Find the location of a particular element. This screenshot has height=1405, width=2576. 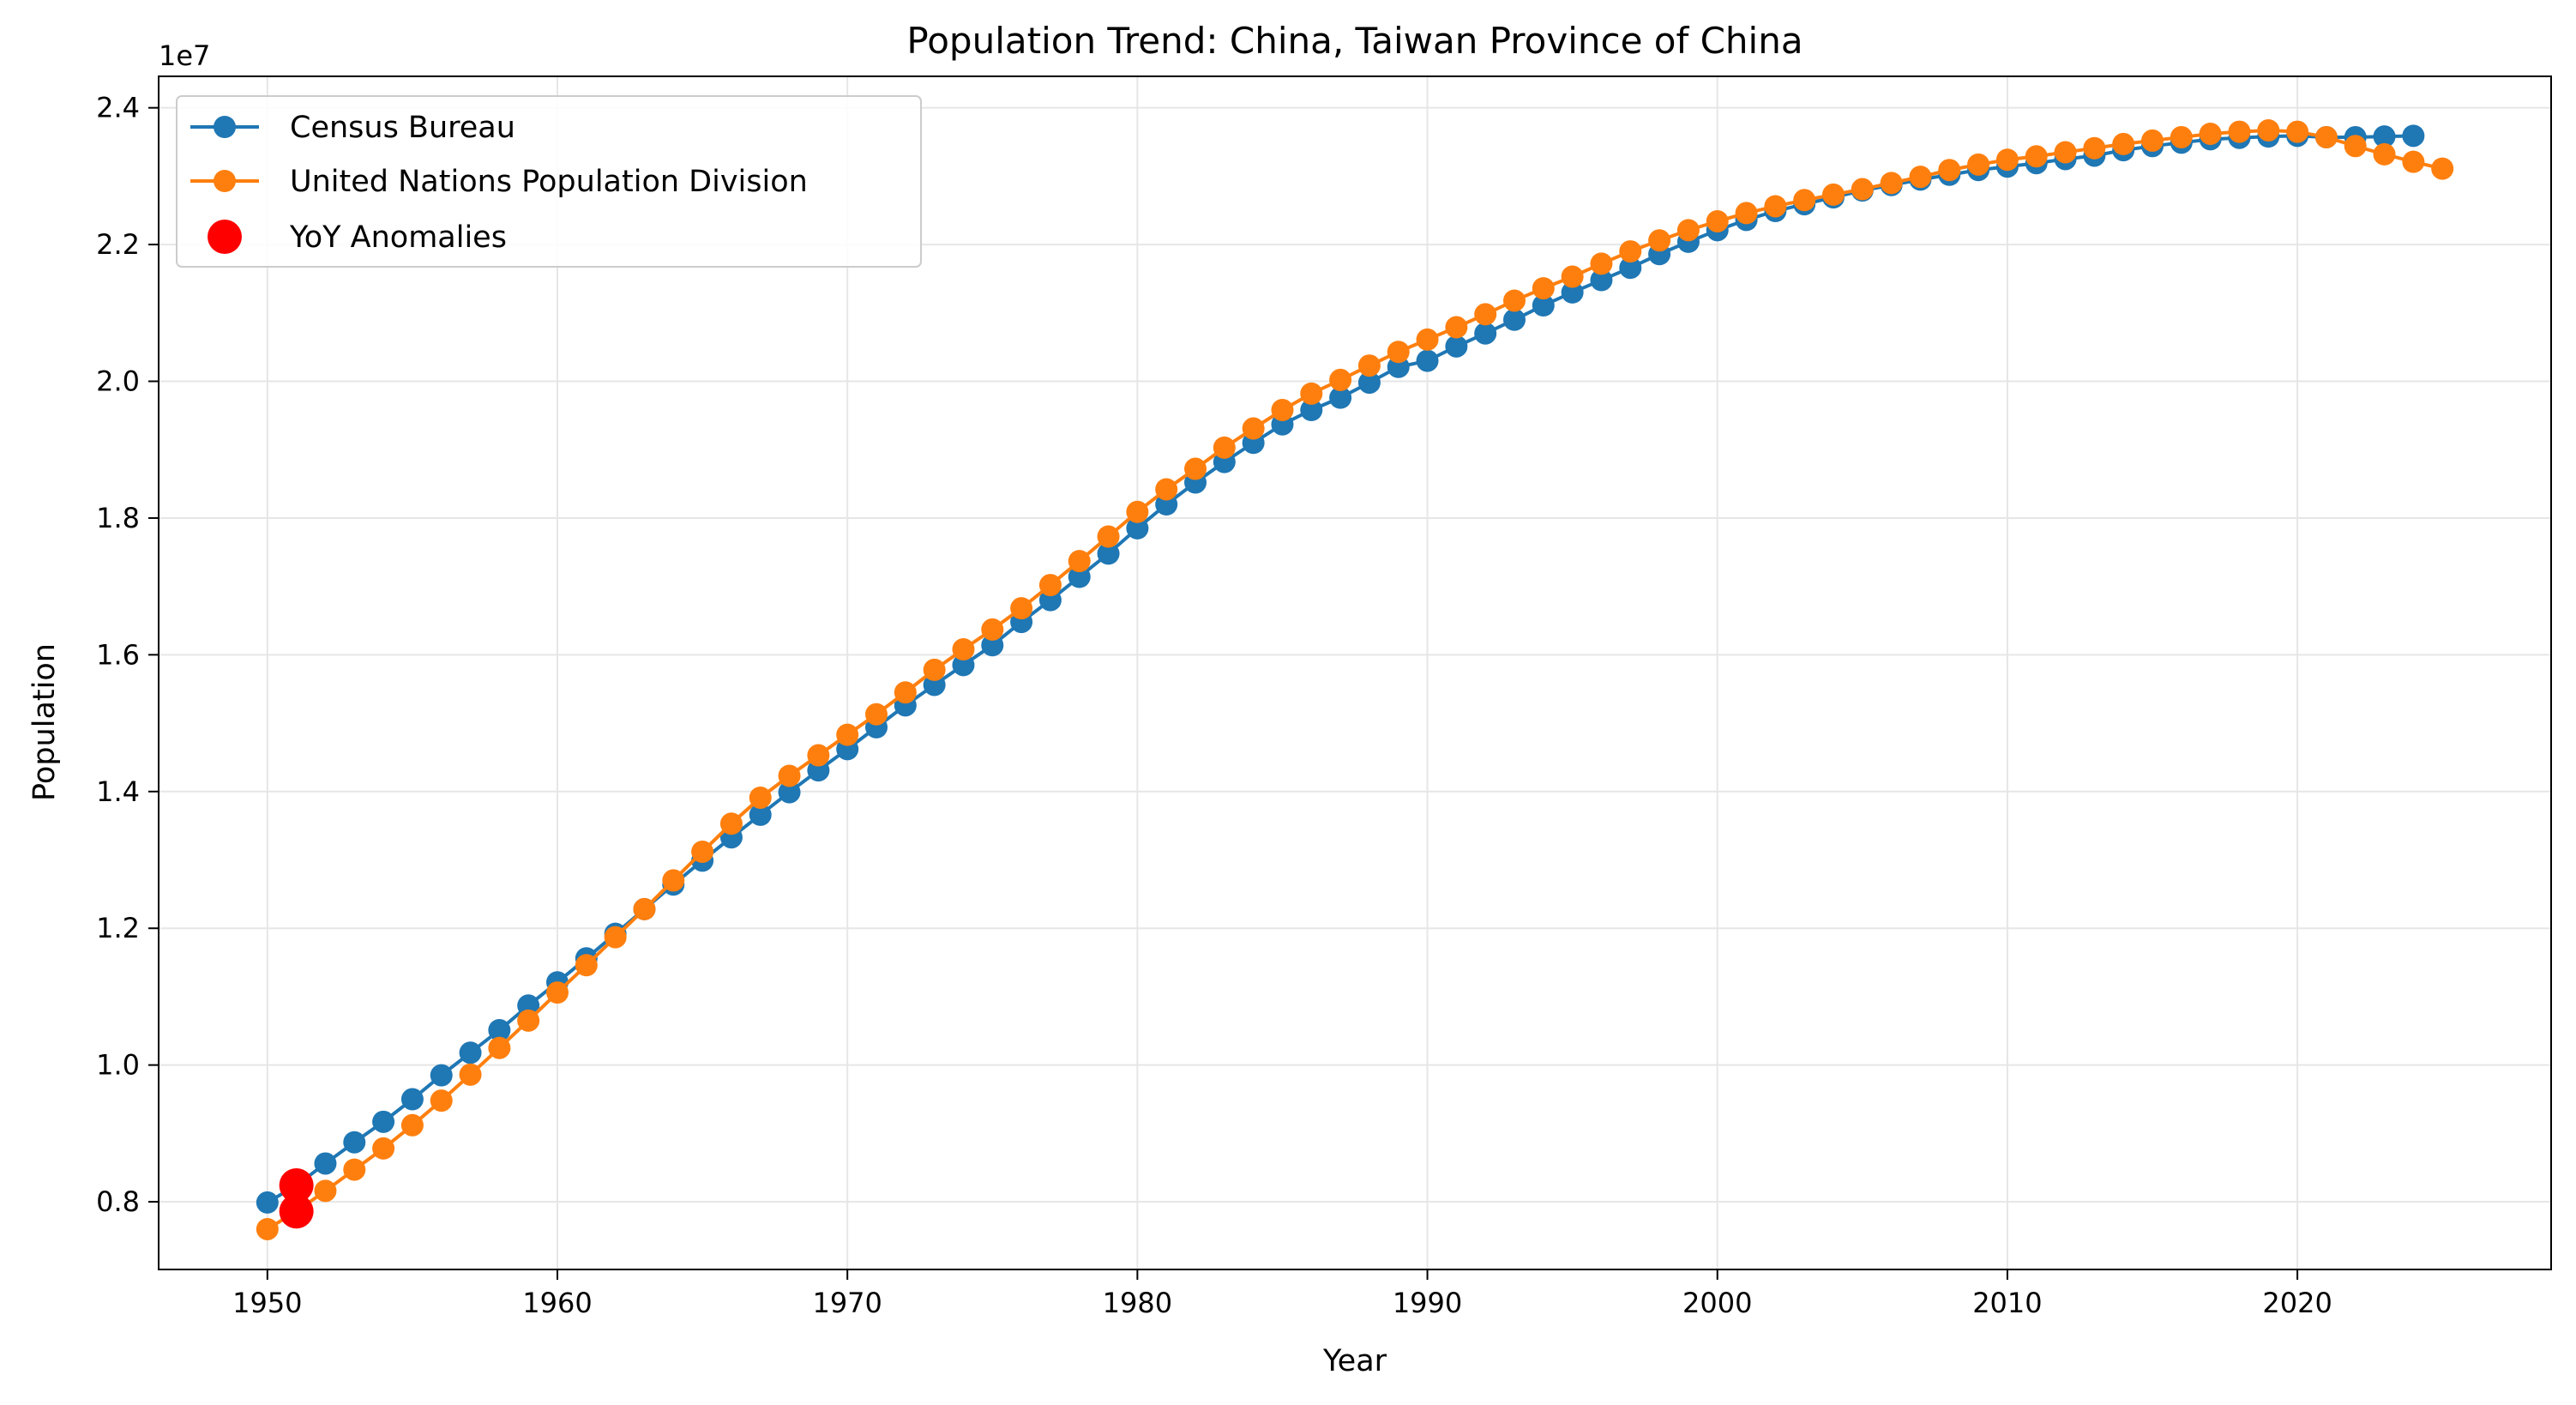

legend-marker-un is located at coordinates (225, 181).